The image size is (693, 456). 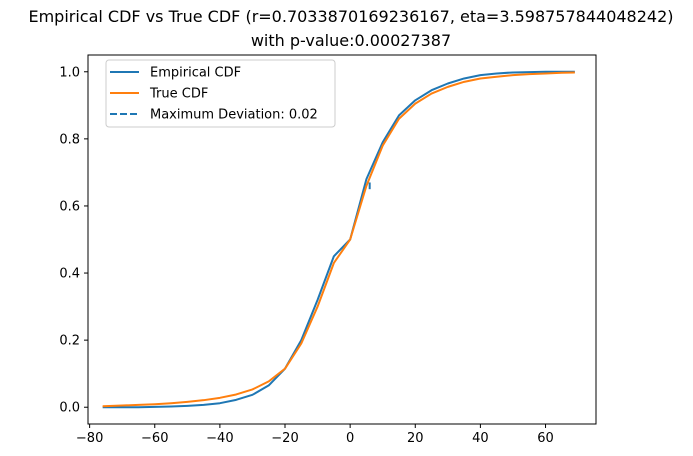 I want to click on legend-label-empirical: Empirical CDF, so click(x=195, y=73).